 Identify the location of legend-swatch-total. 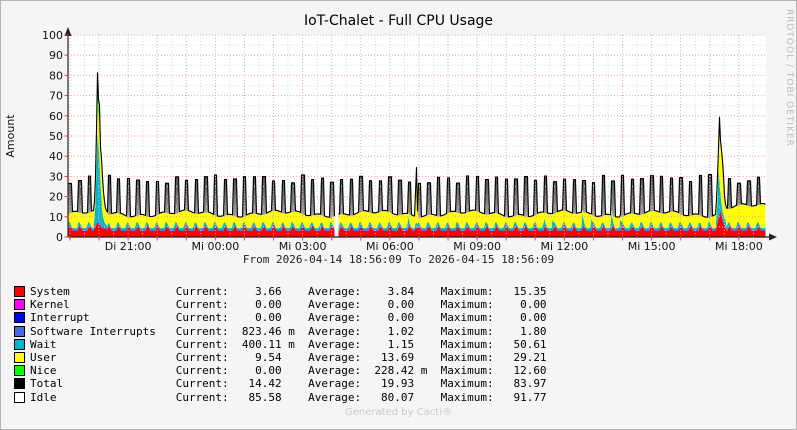
(19, 384).